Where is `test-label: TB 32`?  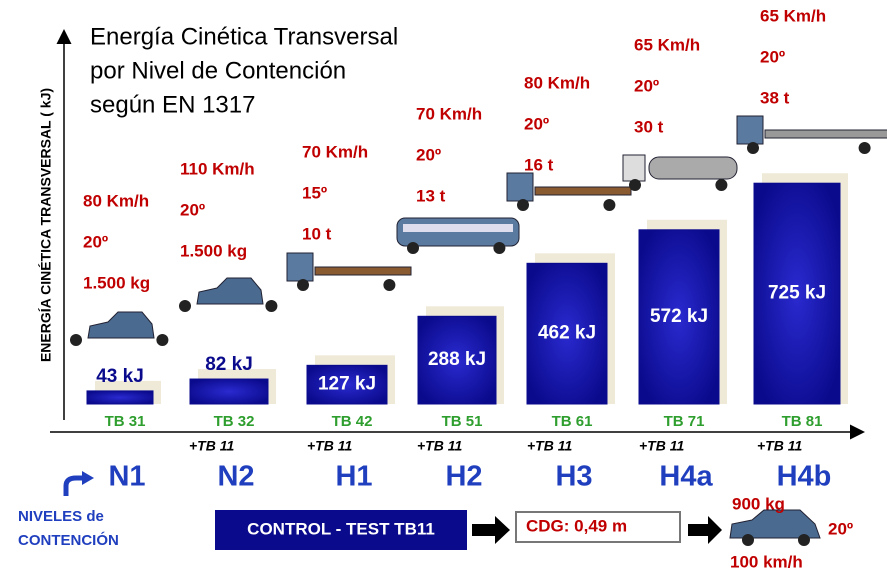
test-label: TB 32 is located at coordinates (234, 421).